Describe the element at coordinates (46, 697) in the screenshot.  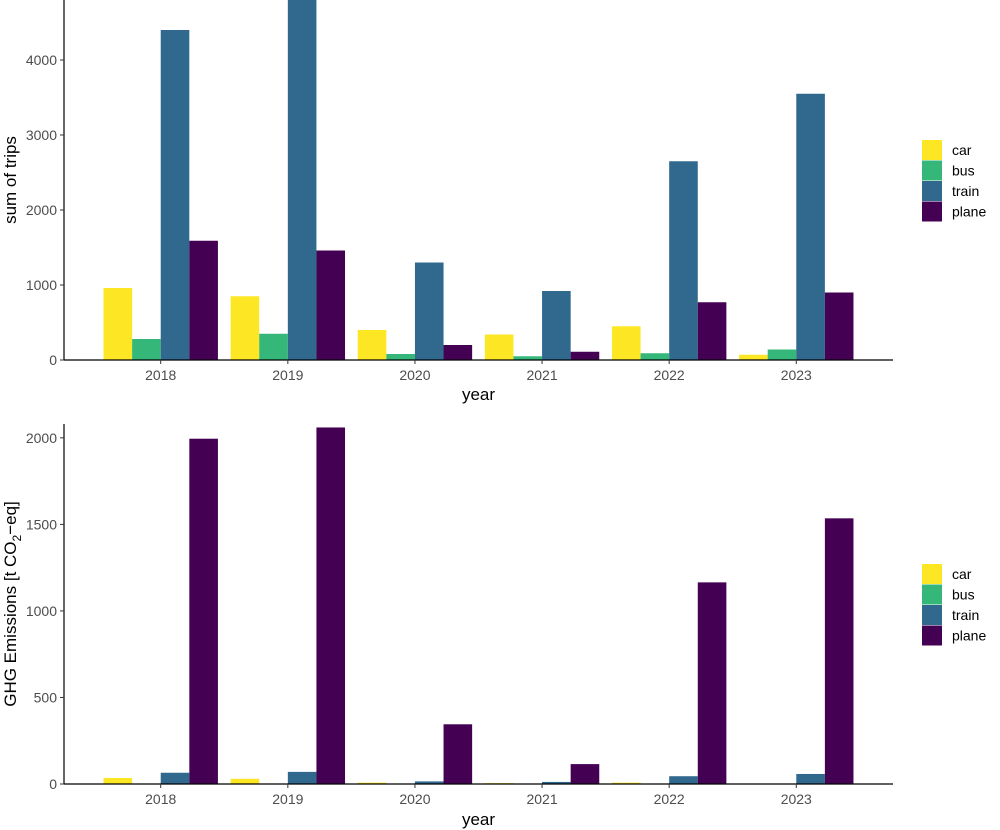
I see `y-tick-label: 500` at that location.